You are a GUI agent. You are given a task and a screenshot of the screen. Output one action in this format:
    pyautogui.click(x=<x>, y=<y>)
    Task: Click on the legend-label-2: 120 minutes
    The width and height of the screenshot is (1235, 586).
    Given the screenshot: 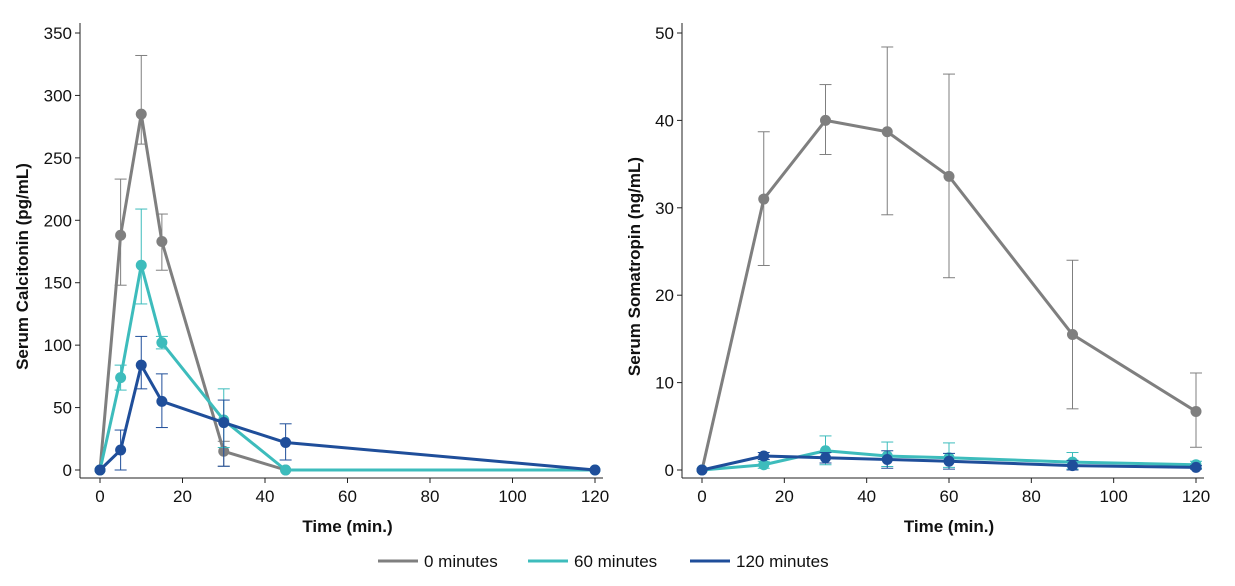 What is the action you would take?
    pyautogui.click(x=782, y=561)
    